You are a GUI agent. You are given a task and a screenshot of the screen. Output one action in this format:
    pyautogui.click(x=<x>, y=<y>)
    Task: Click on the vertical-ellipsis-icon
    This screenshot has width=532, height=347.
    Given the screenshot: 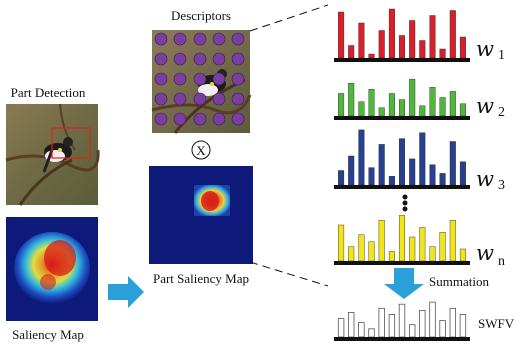 What is the action you would take?
    pyautogui.click(x=405, y=203)
    